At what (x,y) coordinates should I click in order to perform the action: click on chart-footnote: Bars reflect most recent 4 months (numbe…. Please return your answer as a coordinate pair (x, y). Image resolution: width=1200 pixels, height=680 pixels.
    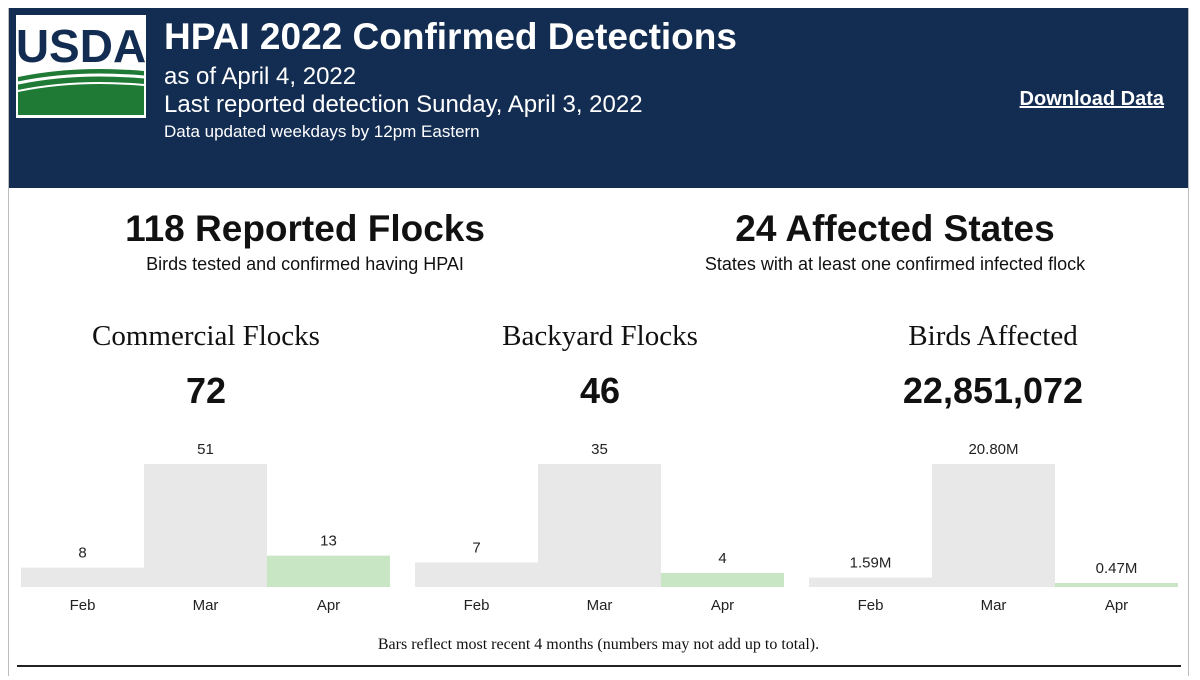
    Looking at the image, I should click on (598, 644).